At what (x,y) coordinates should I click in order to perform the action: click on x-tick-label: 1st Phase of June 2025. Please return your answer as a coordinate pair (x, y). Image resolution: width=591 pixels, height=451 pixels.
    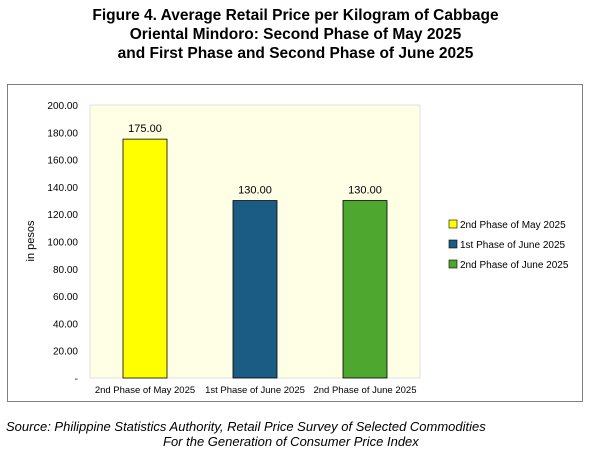
    Looking at the image, I should click on (255, 390).